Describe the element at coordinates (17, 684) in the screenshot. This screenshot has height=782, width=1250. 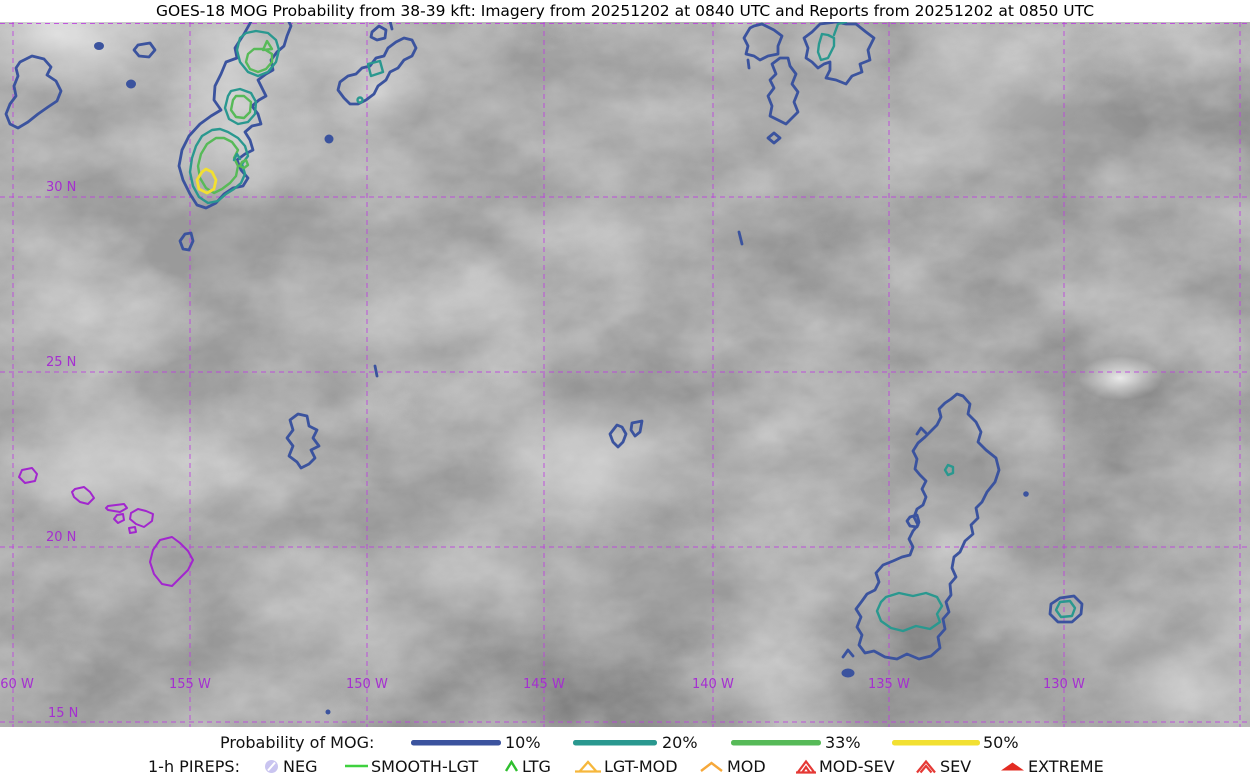
I see `lon-label-160w: 160 W` at that location.